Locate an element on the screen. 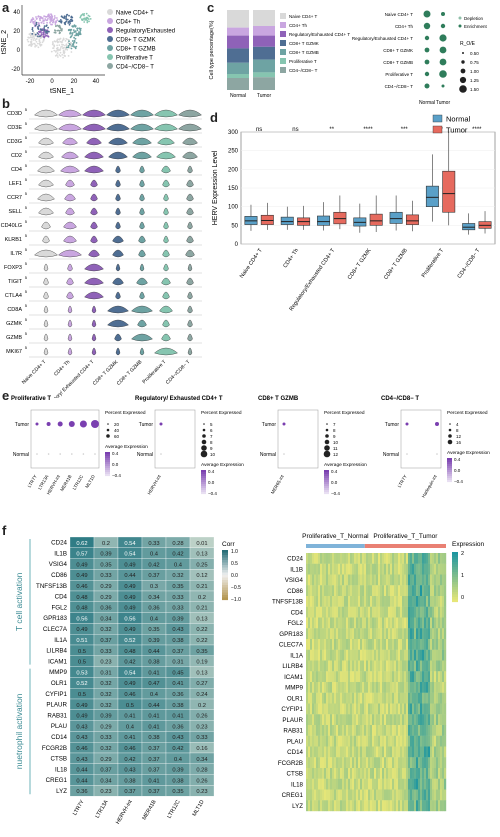  violin-gene-label: GZMK is located at coordinates (14, 324).